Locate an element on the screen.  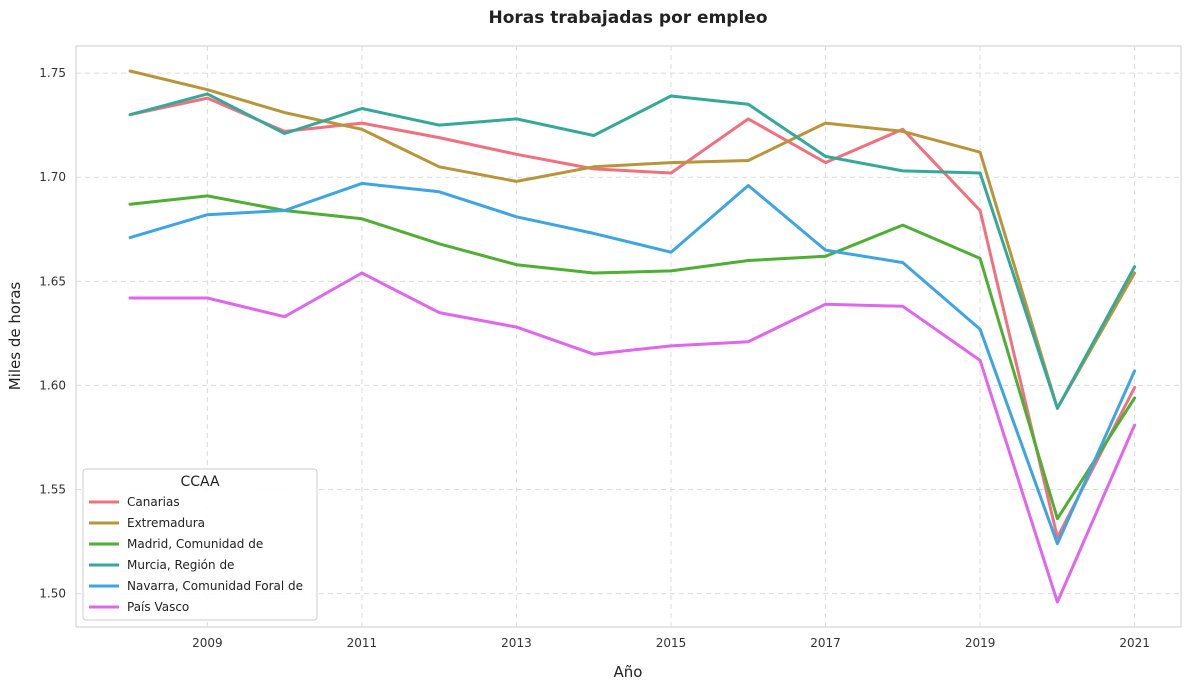
x-tick-label: 2021 is located at coordinates (1134, 643).